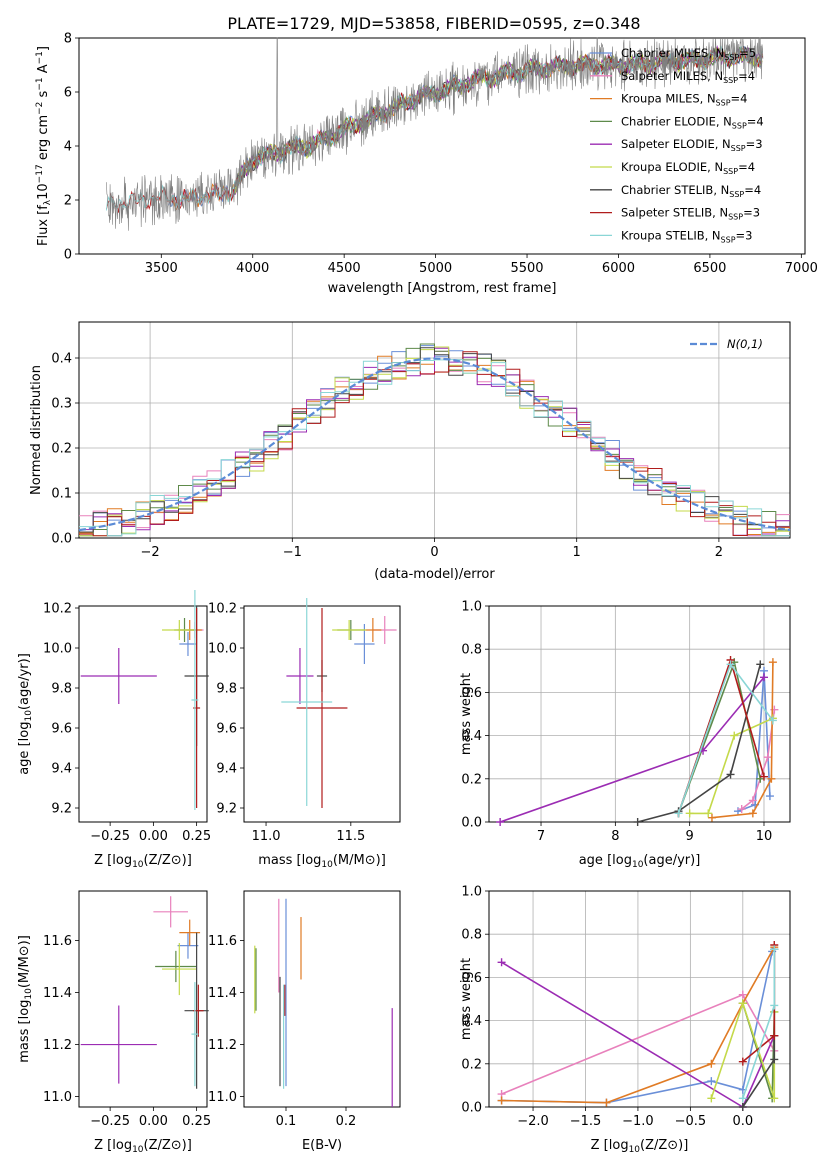 The height and width of the screenshot is (1170, 819). I want to click on x-tick-label: 4500, so click(344, 268).